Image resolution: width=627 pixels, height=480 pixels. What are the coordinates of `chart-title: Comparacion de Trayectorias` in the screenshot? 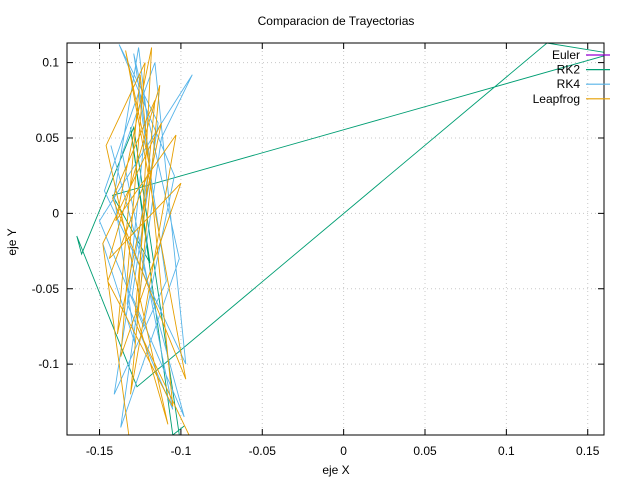 It's located at (336, 21).